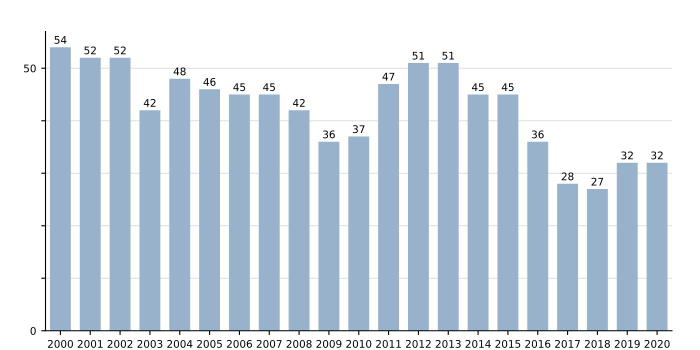  What do you see at coordinates (239, 344) in the screenshot?
I see `x-tick-label: 2006` at bounding box center [239, 344].